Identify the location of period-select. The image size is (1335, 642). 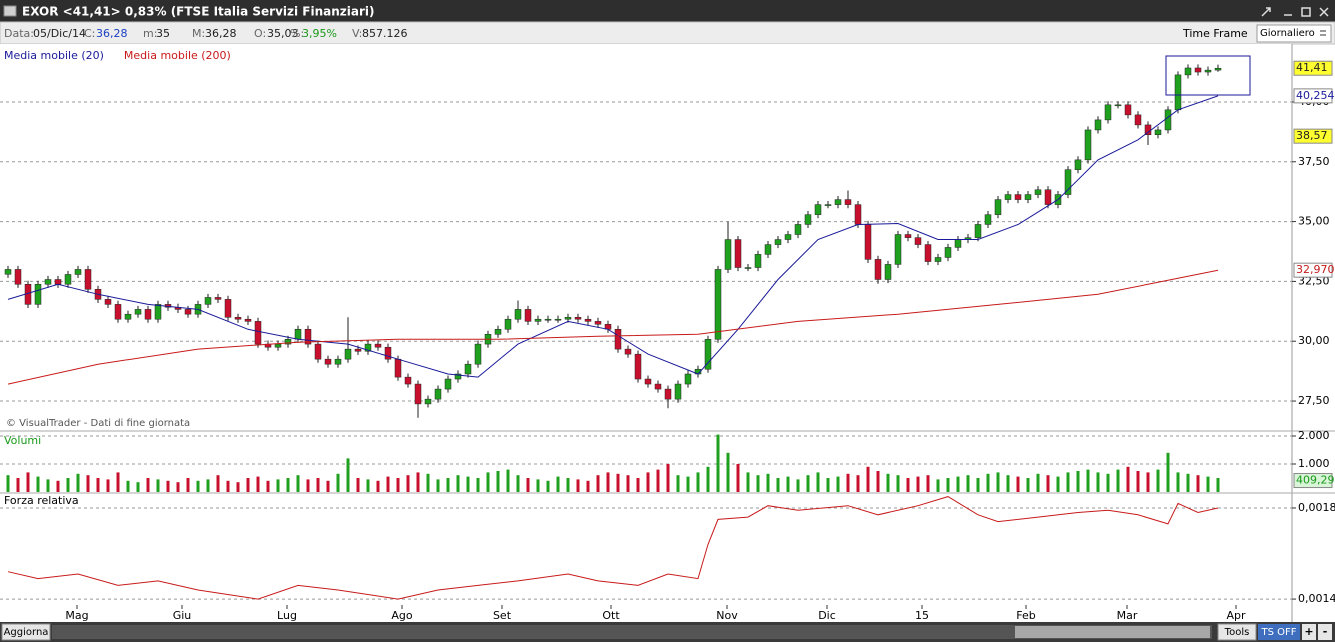
(1294, 33).